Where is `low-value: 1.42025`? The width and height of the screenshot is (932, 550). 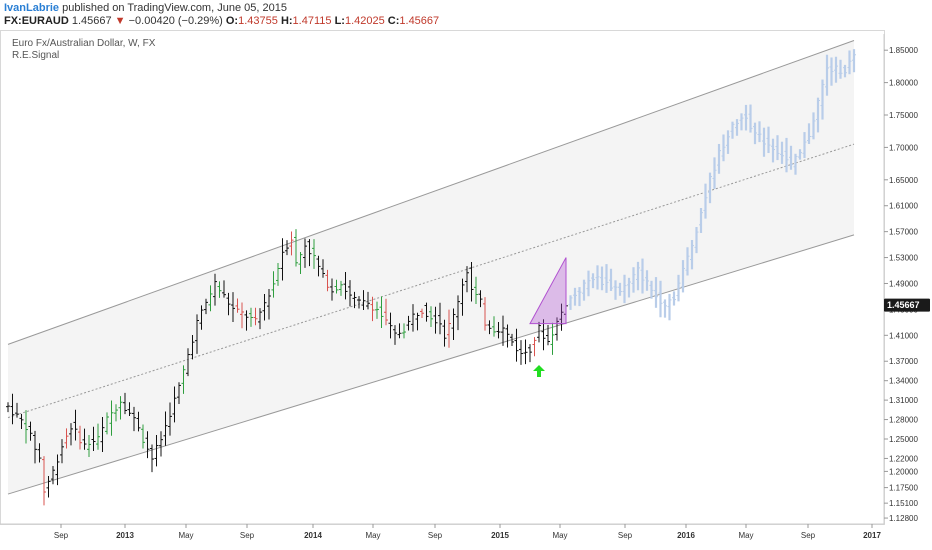 low-value: 1.42025 is located at coordinates (364, 21).